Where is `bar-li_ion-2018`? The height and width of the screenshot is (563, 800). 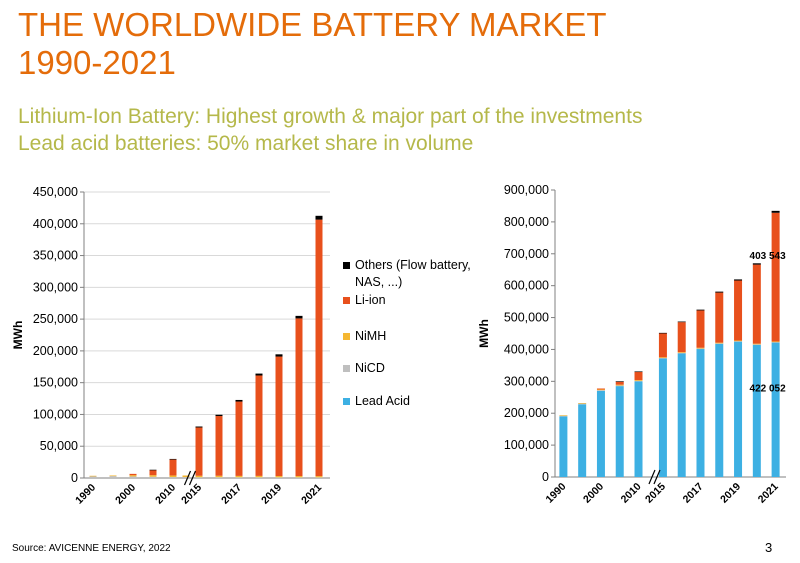 bar-li_ion-2018 is located at coordinates (259, 425).